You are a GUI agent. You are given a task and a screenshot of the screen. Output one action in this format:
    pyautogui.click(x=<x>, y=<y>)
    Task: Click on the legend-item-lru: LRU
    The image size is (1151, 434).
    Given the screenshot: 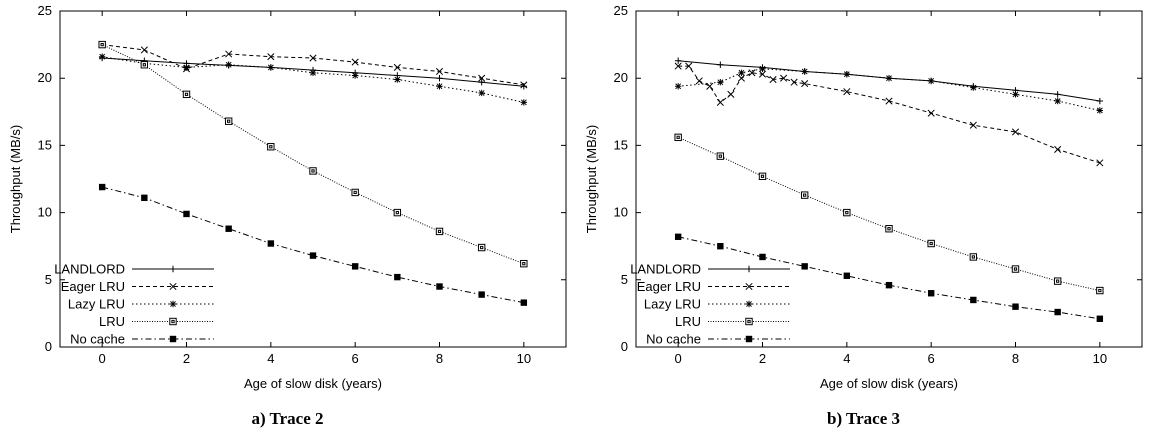 What is the action you would take?
    pyautogui.click(x=732, y=321)
    